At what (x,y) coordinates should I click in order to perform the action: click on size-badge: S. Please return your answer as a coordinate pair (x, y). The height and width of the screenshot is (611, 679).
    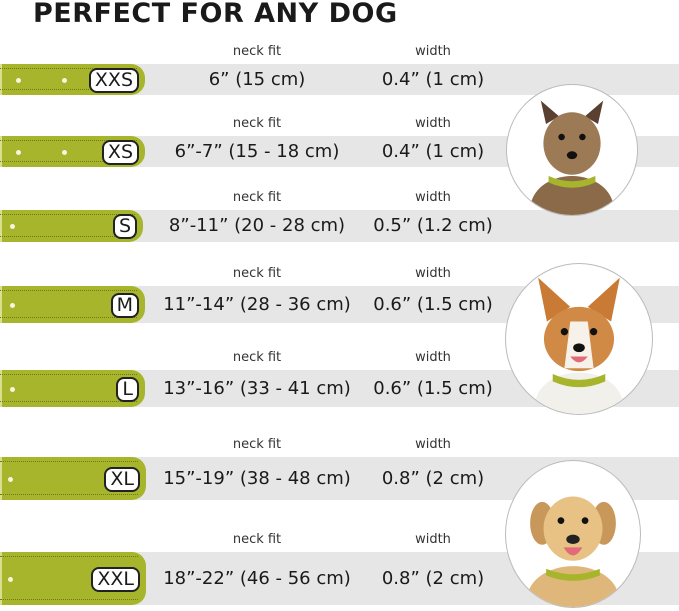
    Looking at the image, I should click on (124, 226).